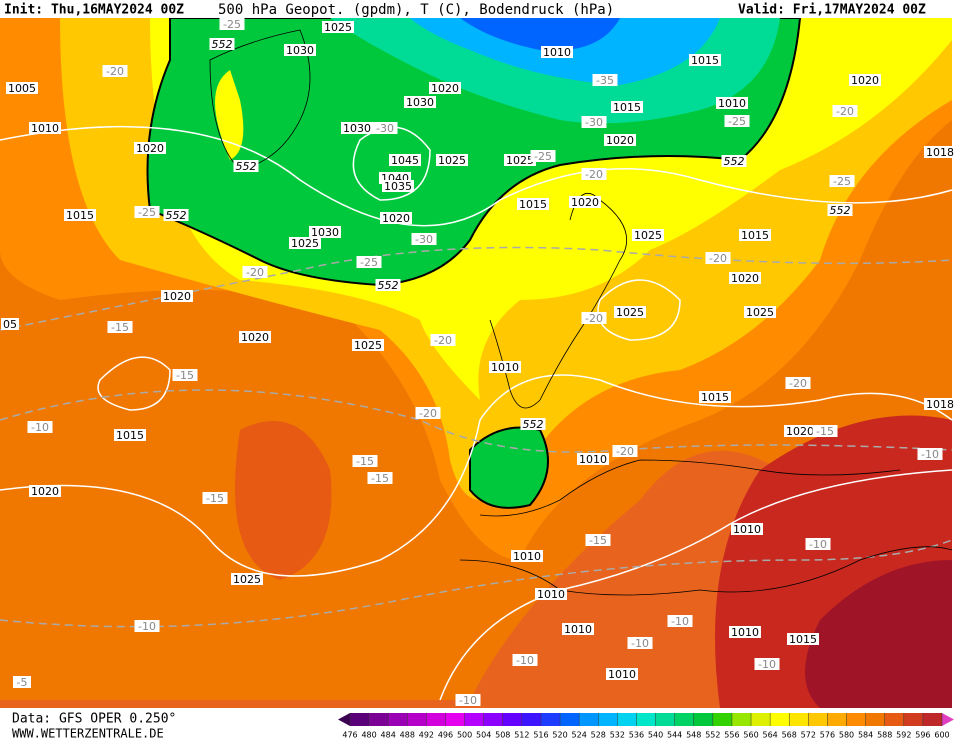  Describe the element at coordinates (884, 735) in the screenshot. I see `colorbar-label: 588` at that location.